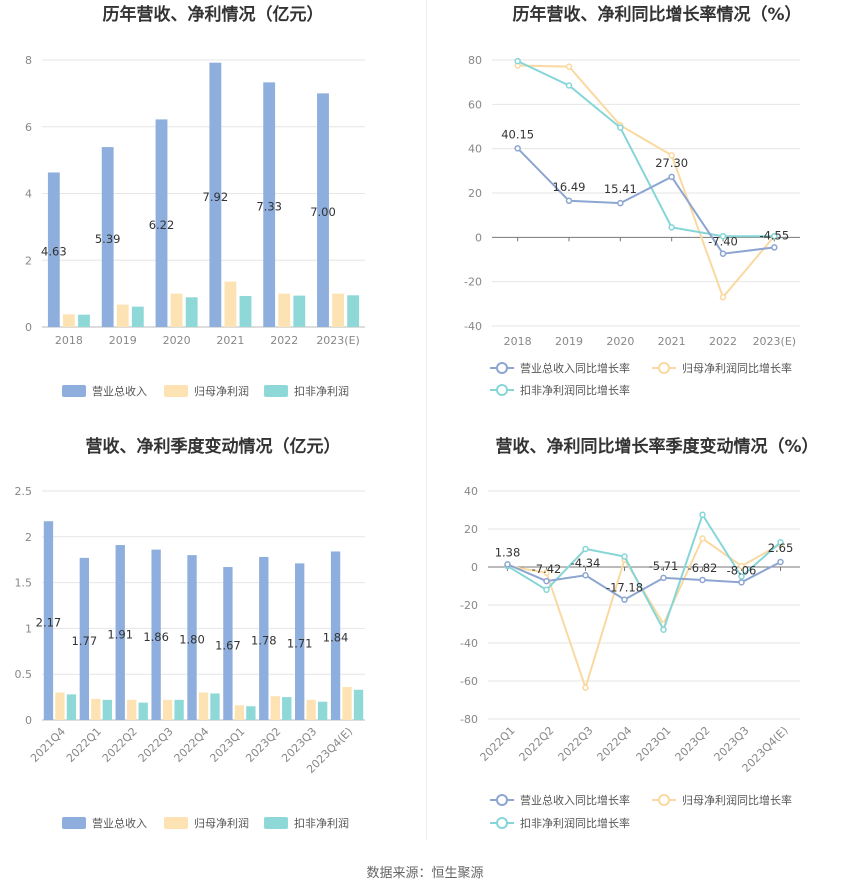  What do you see at coordinates (84, 745) in the screenshot?
I see `x-tick-label: 2022Q1` at bounding box center [84, 745].